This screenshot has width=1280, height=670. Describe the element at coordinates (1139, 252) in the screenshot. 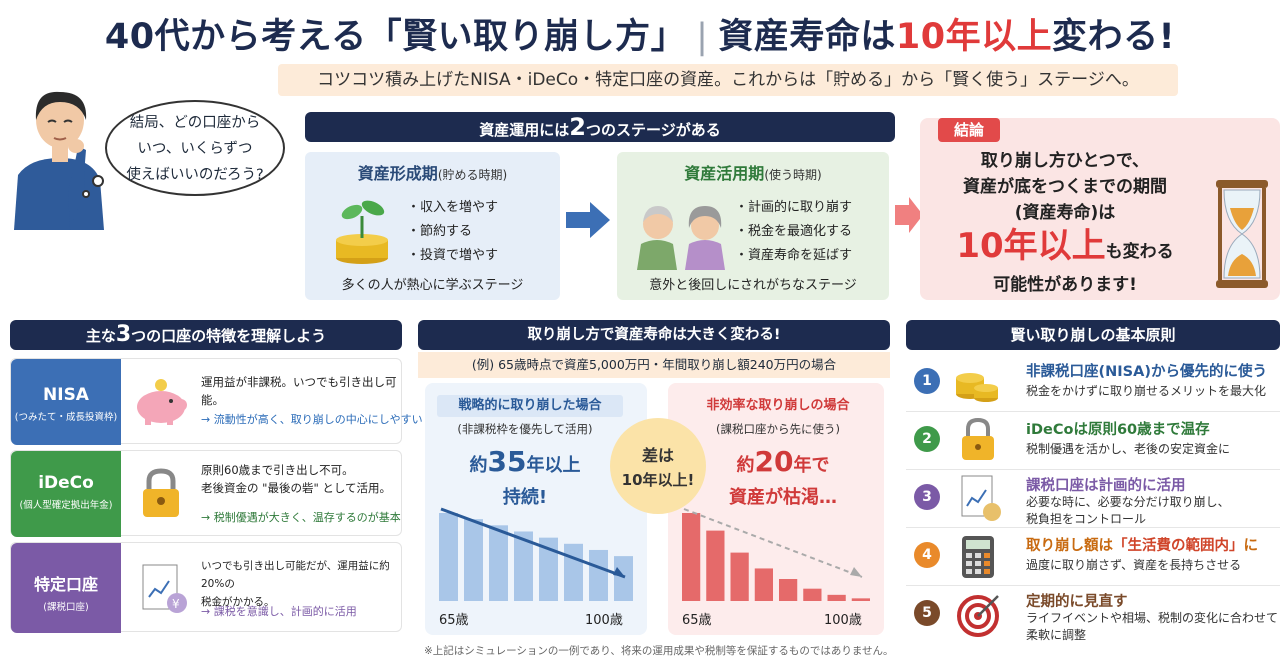

I see `conclusion-after-big: も変わる` at that location.